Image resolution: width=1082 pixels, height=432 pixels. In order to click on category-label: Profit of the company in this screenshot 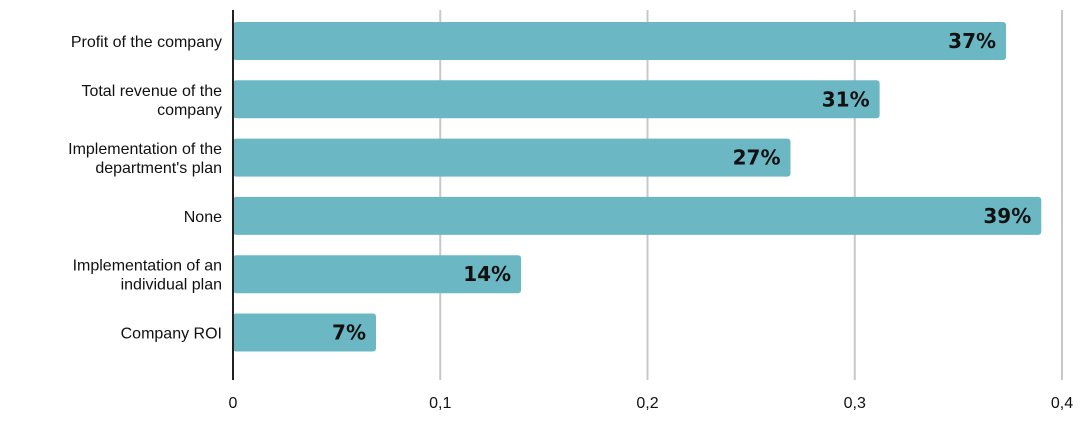, I will do `click(146, 42)`.